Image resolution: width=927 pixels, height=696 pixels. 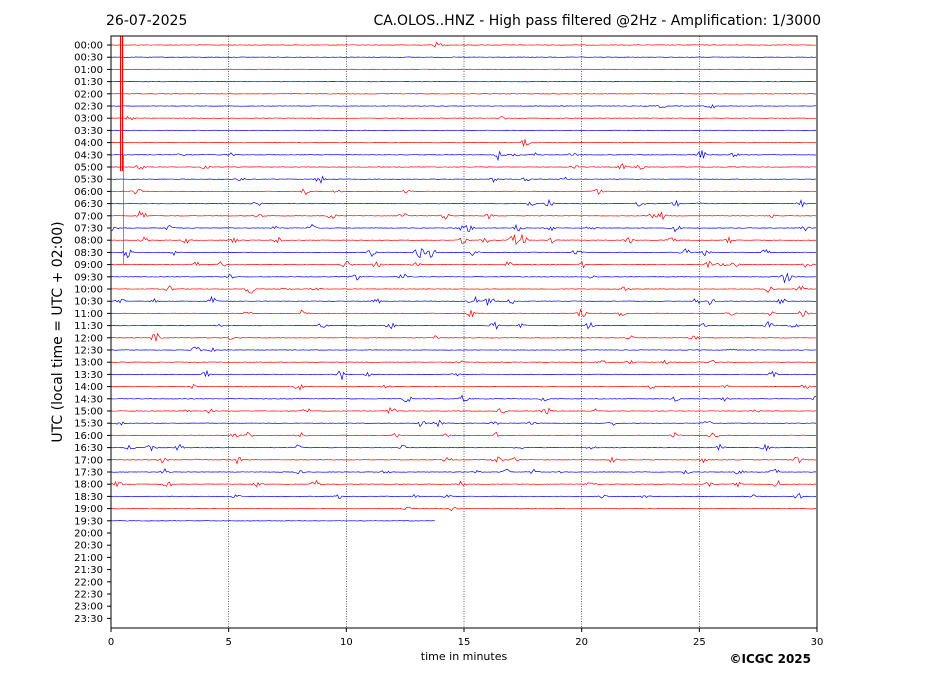 What do you see at coordinates (88, 290) in the screenshot?
I see `row-label: 10:00` at bounding box center [88, 290].